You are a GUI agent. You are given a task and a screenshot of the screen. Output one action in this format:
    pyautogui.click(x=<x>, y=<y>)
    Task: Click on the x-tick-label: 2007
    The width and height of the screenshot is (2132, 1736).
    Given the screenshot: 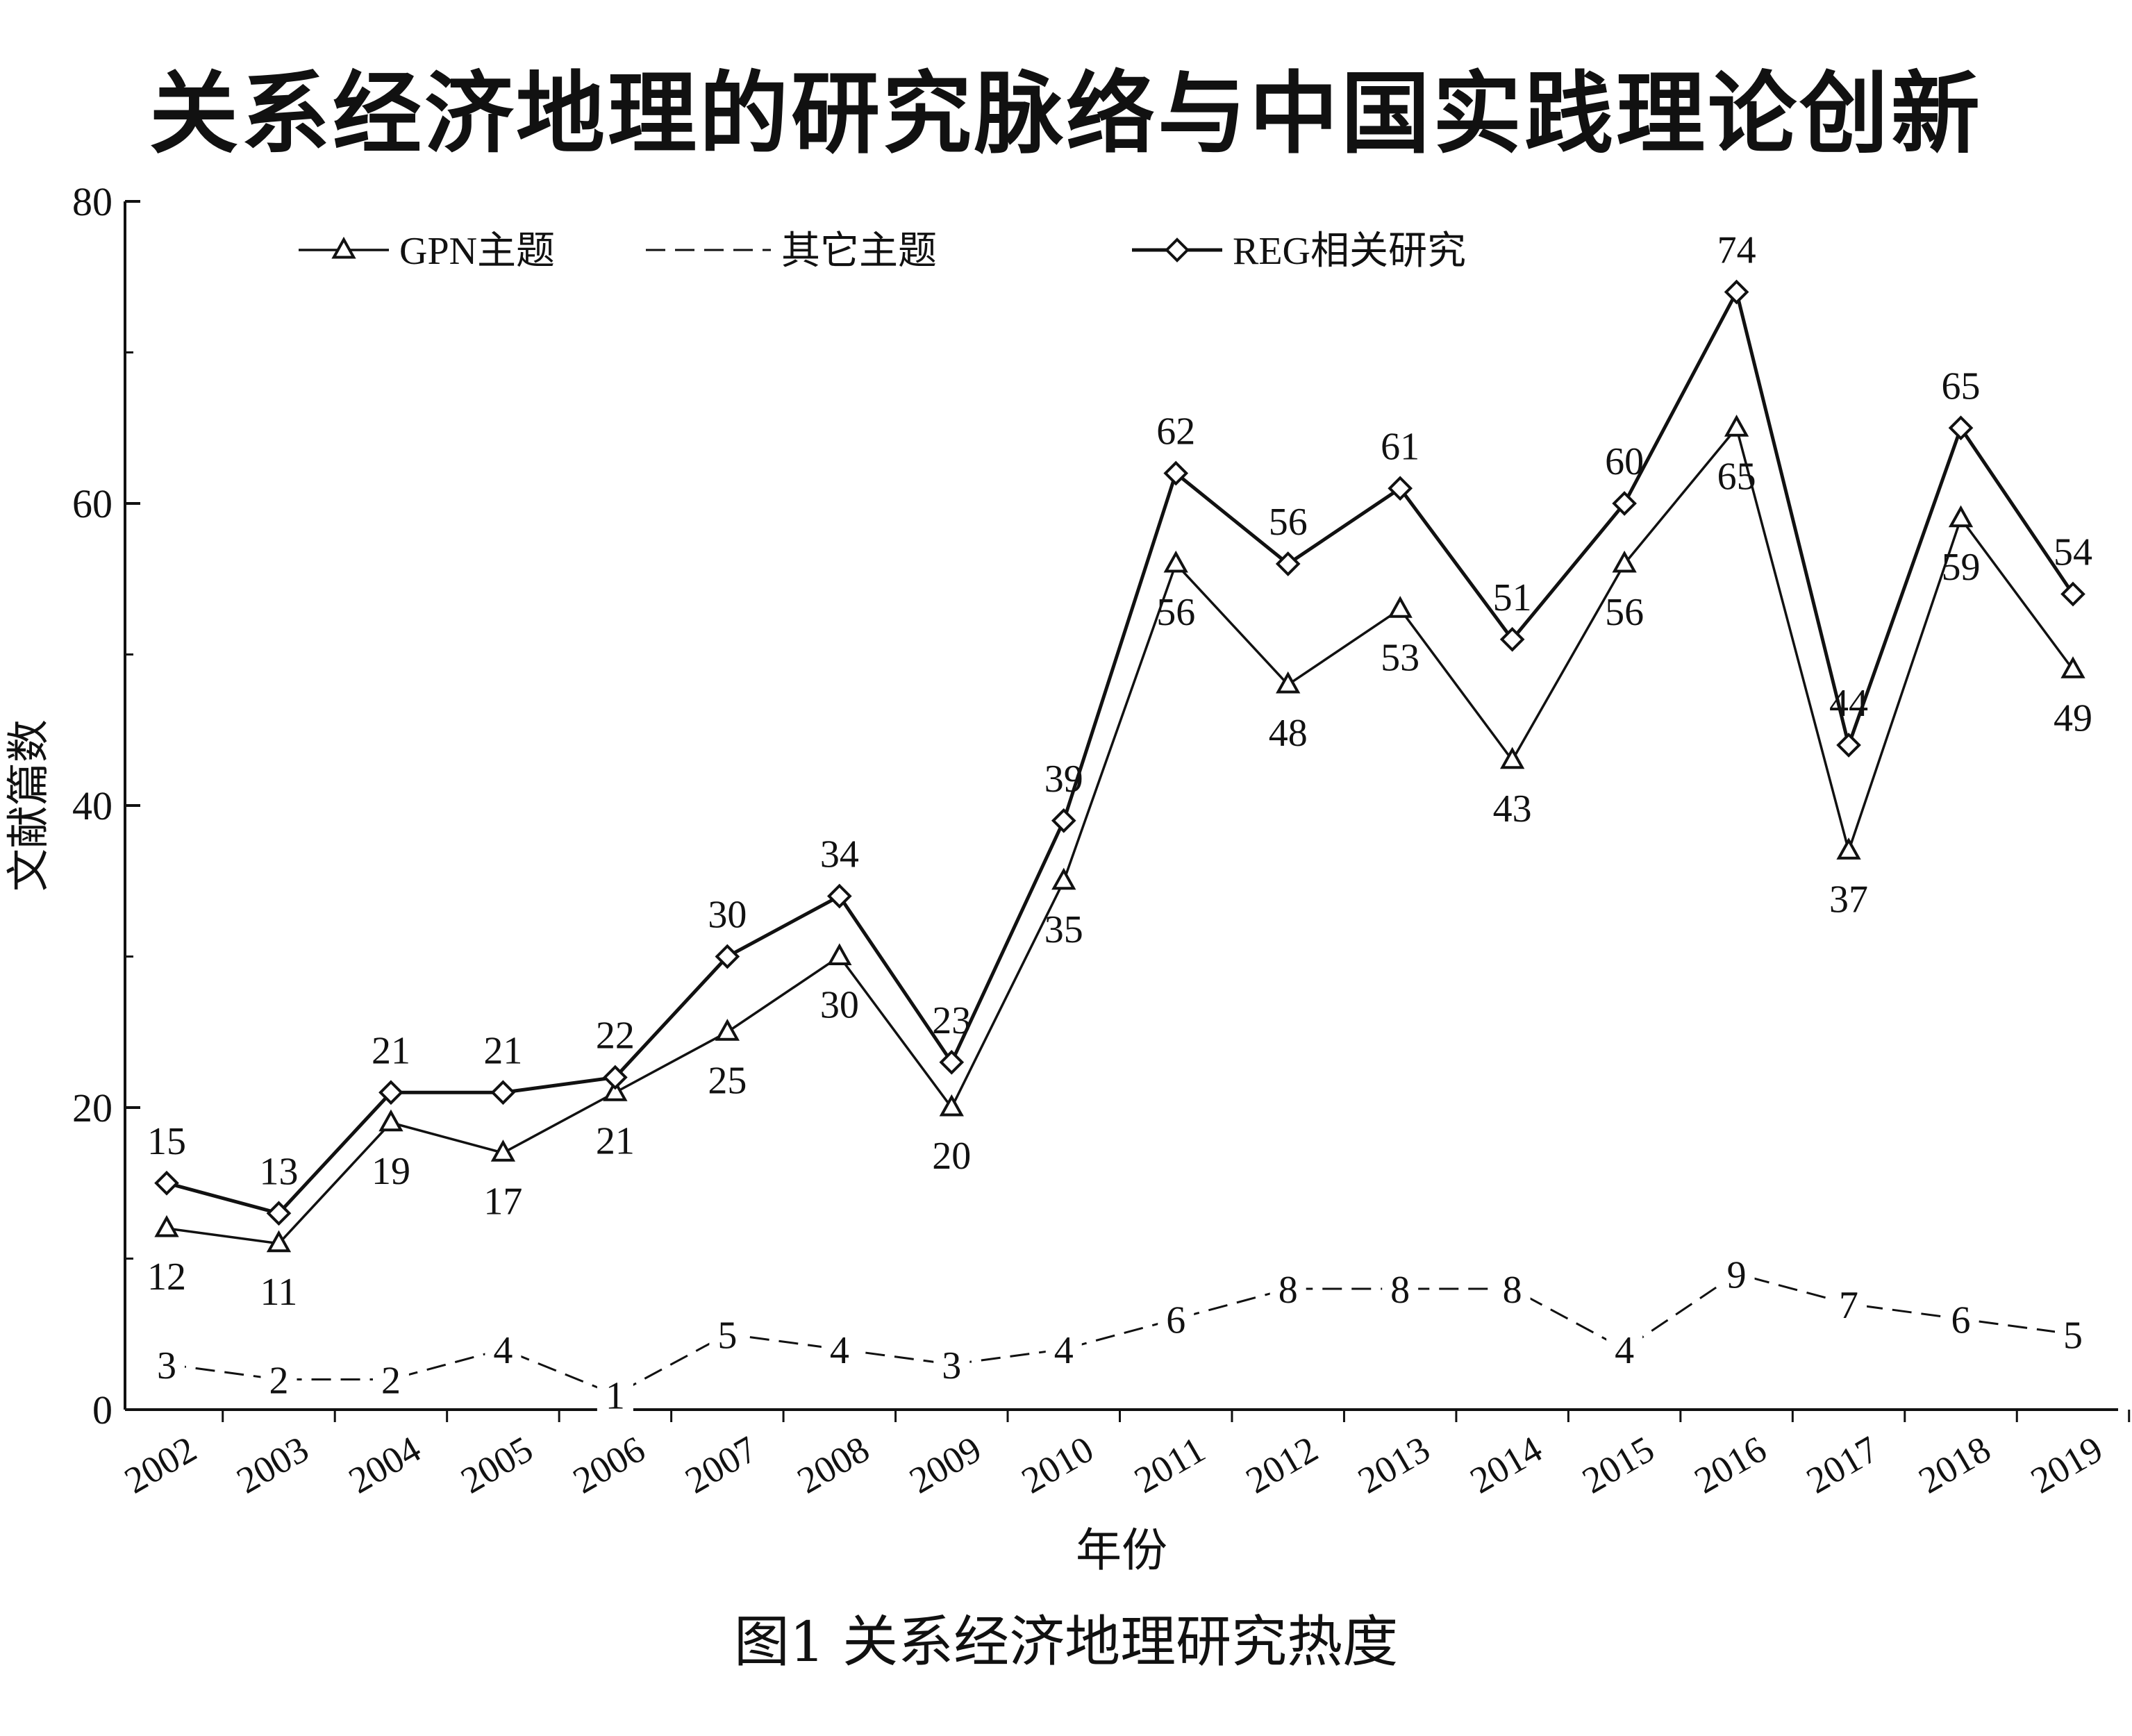 What is the action you would take?
    pyautogui.click(x=722, y=1464)
    